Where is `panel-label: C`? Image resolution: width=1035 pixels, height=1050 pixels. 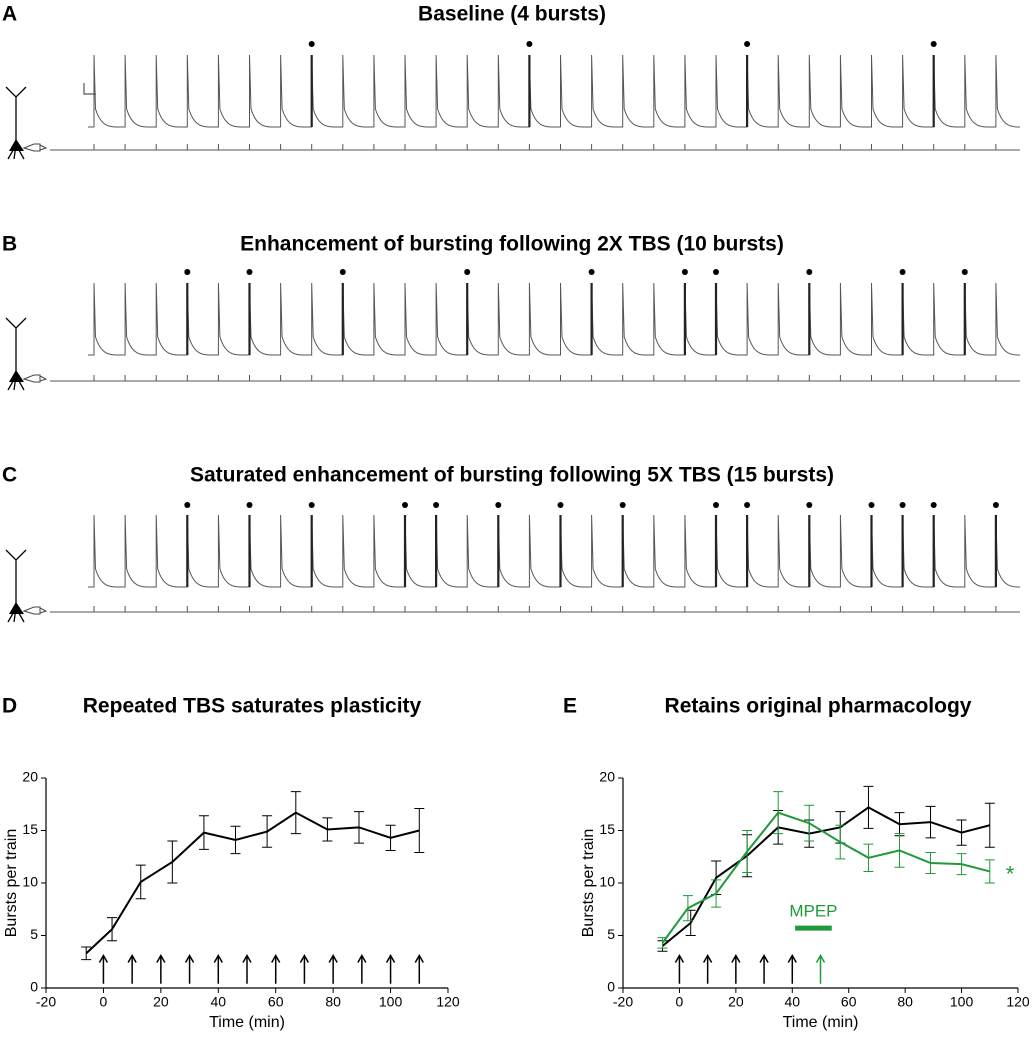 panel-label: C is located at coordinates (9, 475).